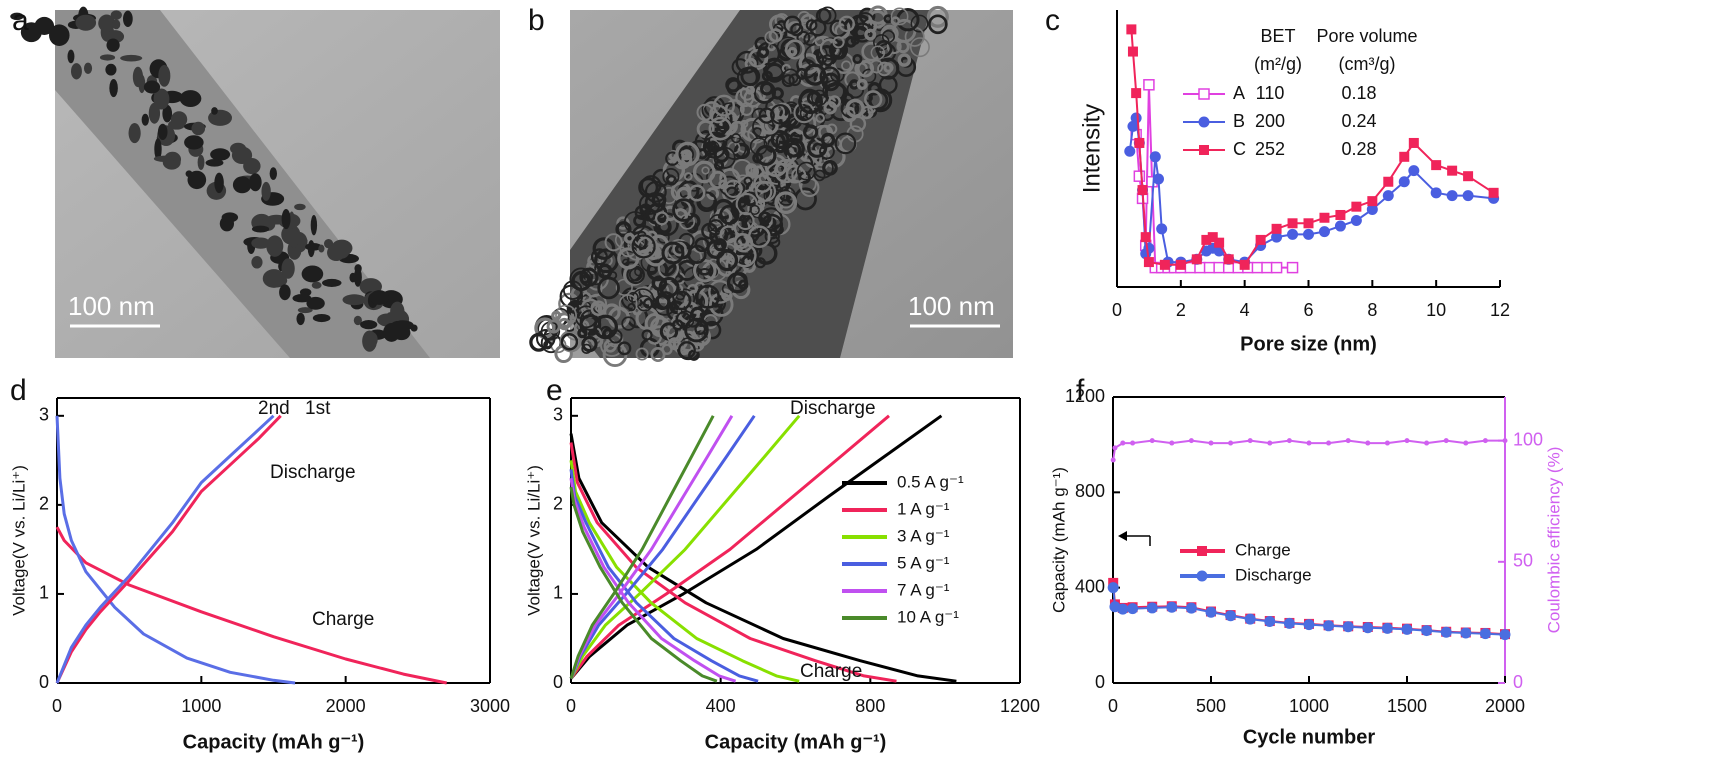 The height and width of the screenshot is (772, 1730). Describe the element at coordinates (1277, 36) in the screenshot. I see `table-header: BET` at that location.